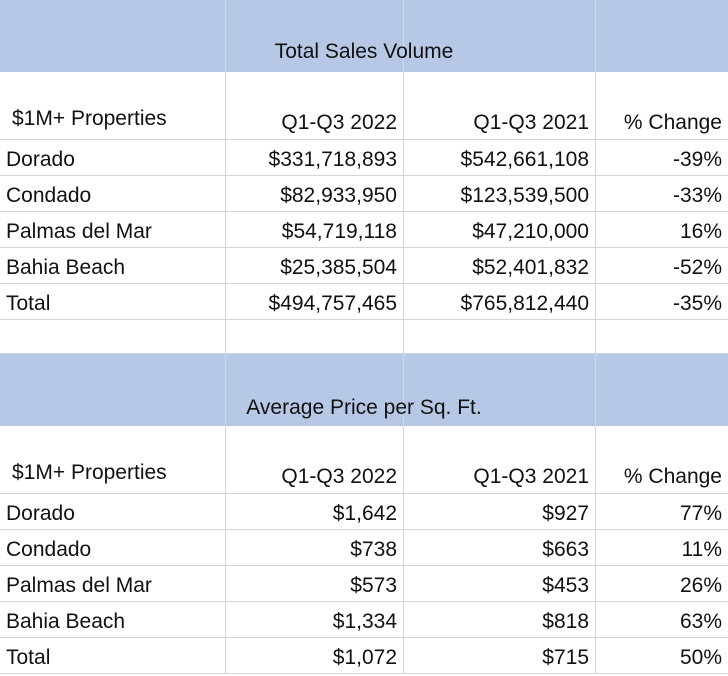  What do you see at coordinates (697, 159) in the screenshot?
I see `cell-value: -39%` at bounding box center [697, 159].